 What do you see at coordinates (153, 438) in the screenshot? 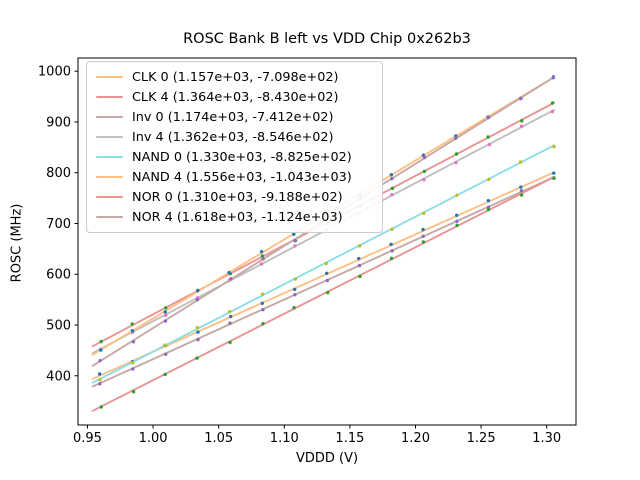
I see `x-tick-label: 1.00` at bounding box center [153, 438].